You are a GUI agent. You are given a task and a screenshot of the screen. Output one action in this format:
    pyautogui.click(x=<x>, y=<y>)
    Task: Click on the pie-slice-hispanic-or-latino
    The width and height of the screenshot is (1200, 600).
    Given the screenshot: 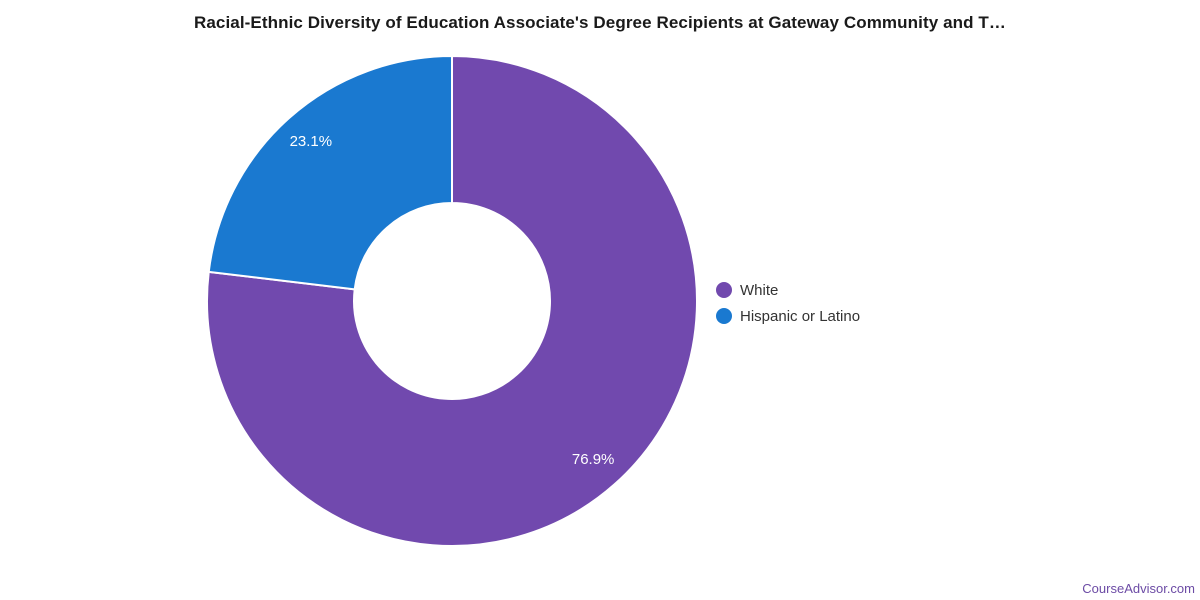 What is the action you would take?
    pyautogui.click(x=330, y=173)
    